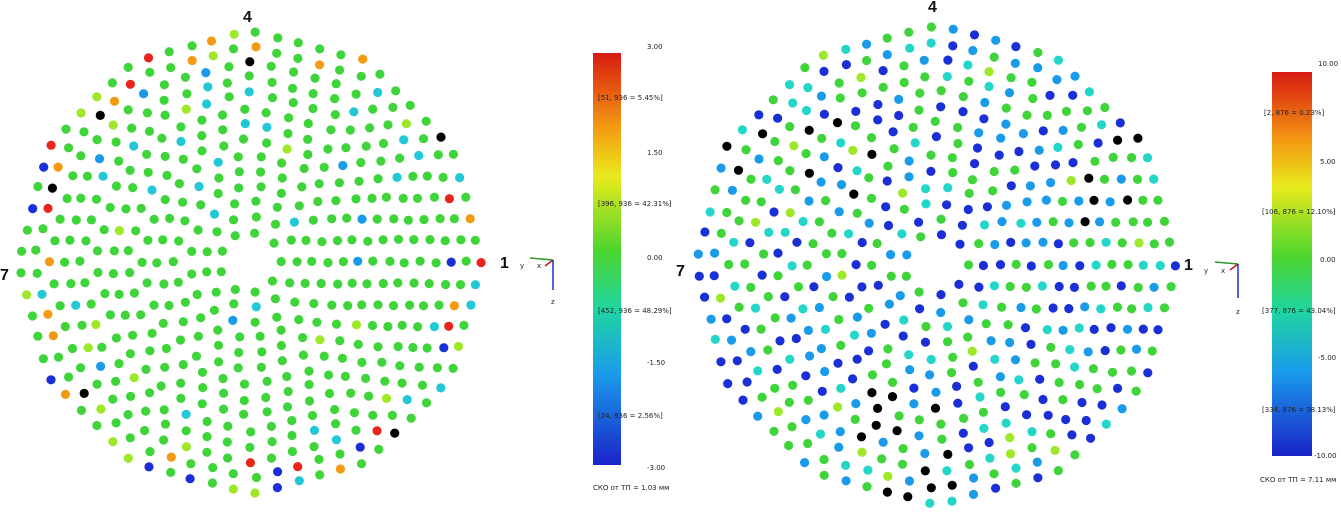  I want to click on left-sector-label-7: 7, so click(4, 275).